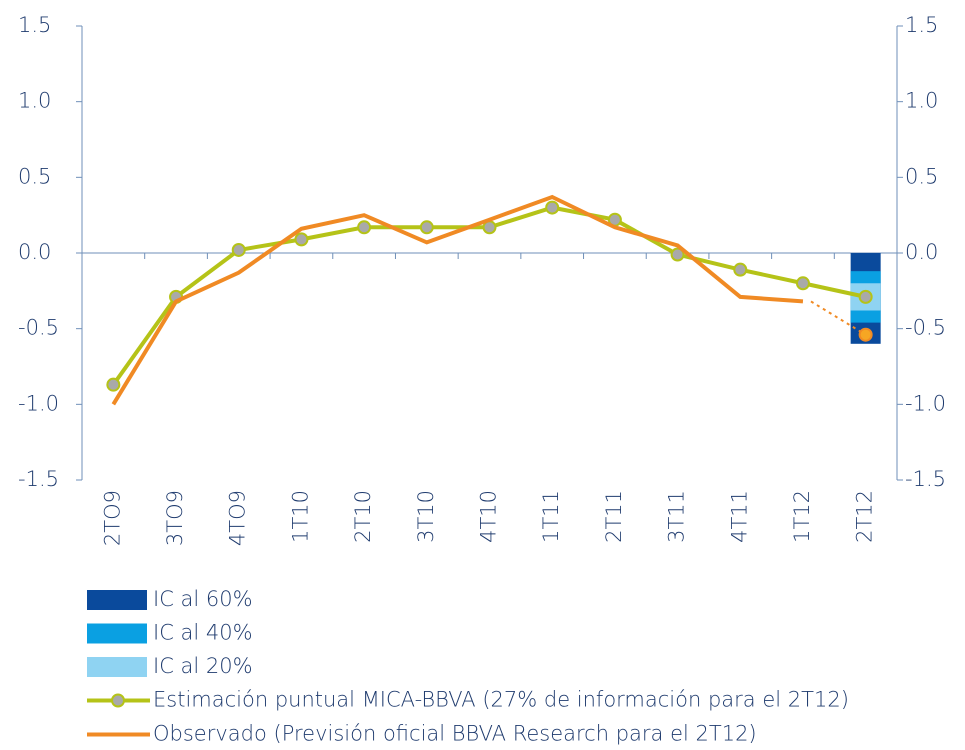  I want to click on y-tick-label: -1.0, so click(38, 403).